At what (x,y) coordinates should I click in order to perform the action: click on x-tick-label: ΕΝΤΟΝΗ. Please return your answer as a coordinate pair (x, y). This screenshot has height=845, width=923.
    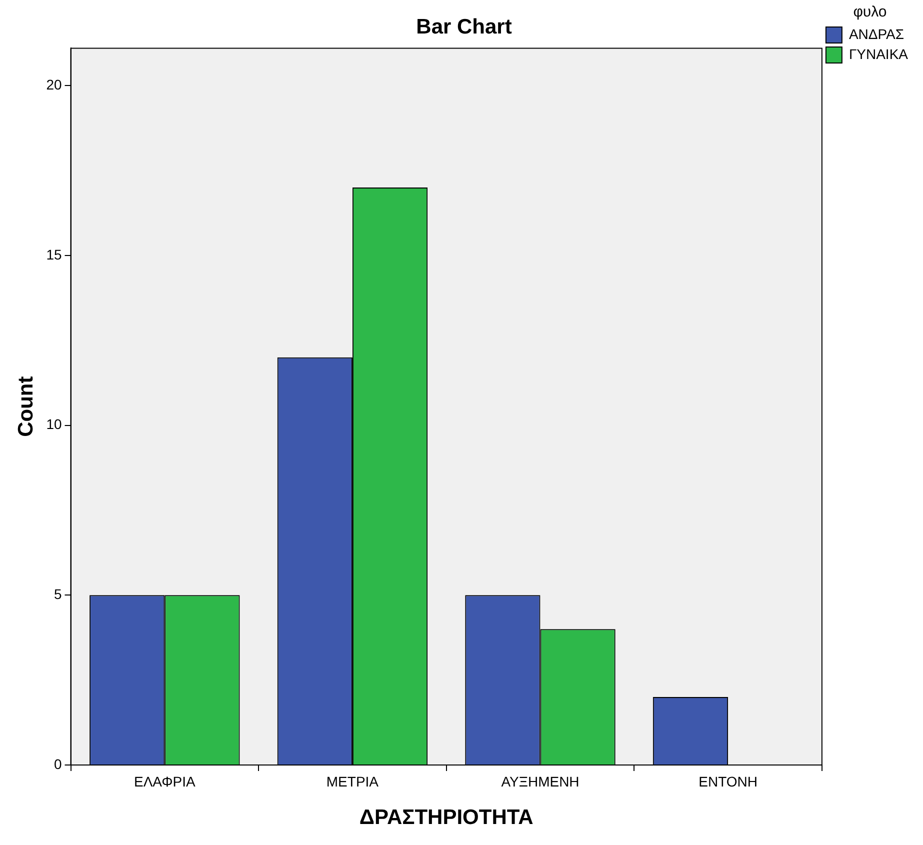
    Looking at the image, I should click on (728, 781).